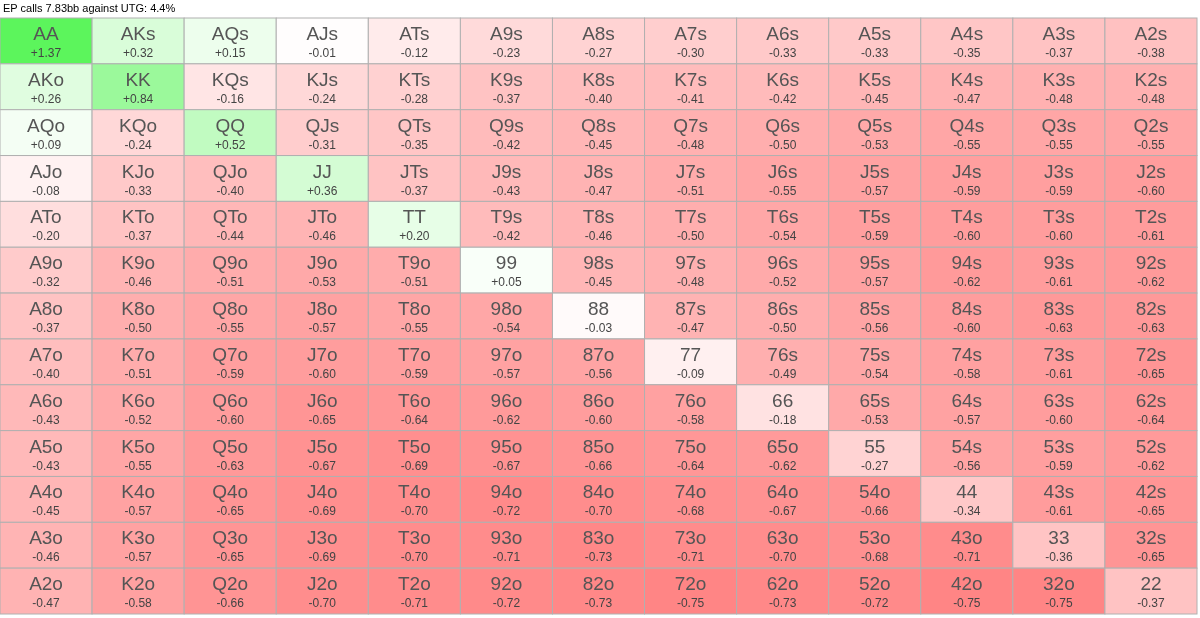  What do you see at coordinates (322, 511) in the screenshot?
I see `data-label: -0.69` at bounding box center [322, 511].